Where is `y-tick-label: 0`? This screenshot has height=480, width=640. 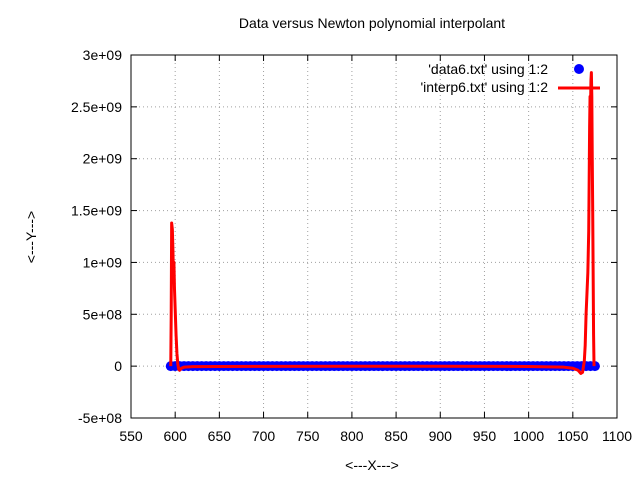 y-tick-label: 0 is located at coordinates (118, 366).